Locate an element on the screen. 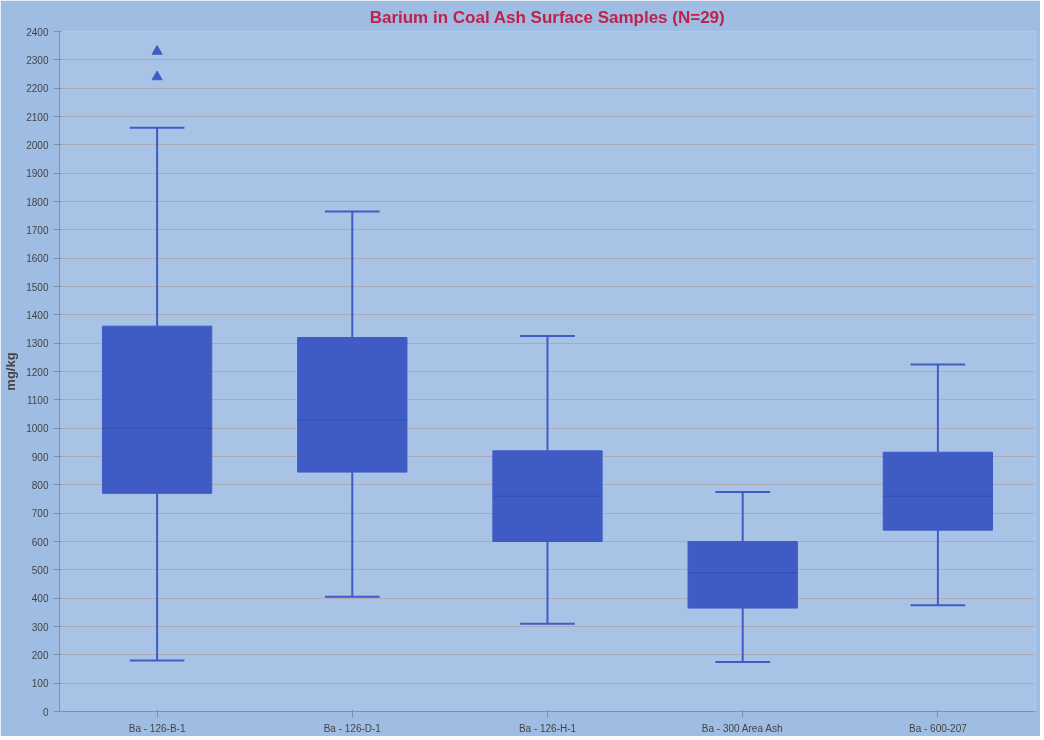  y-tick-label: 900 is located at coordinates (40, 457).